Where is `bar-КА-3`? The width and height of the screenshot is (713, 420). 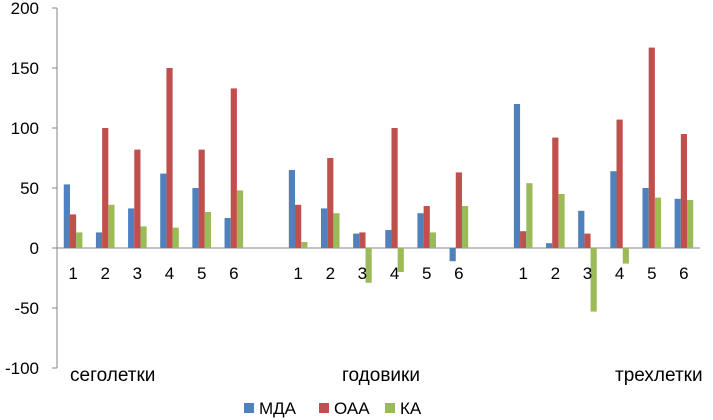
bar-КА-3 is located at coordinates (143, 237).